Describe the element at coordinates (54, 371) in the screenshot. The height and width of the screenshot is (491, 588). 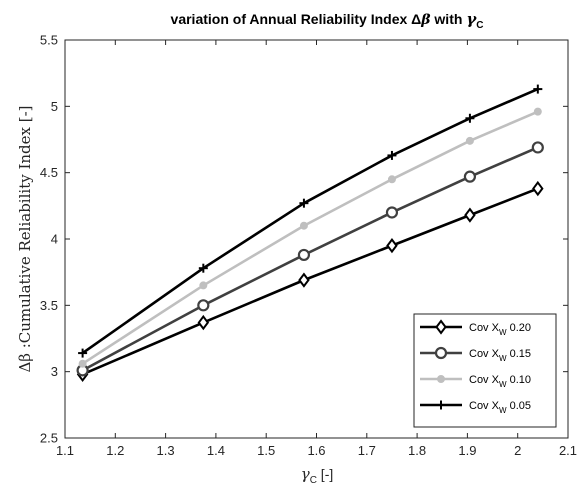
I see `y-tick-label: 3` at that location.